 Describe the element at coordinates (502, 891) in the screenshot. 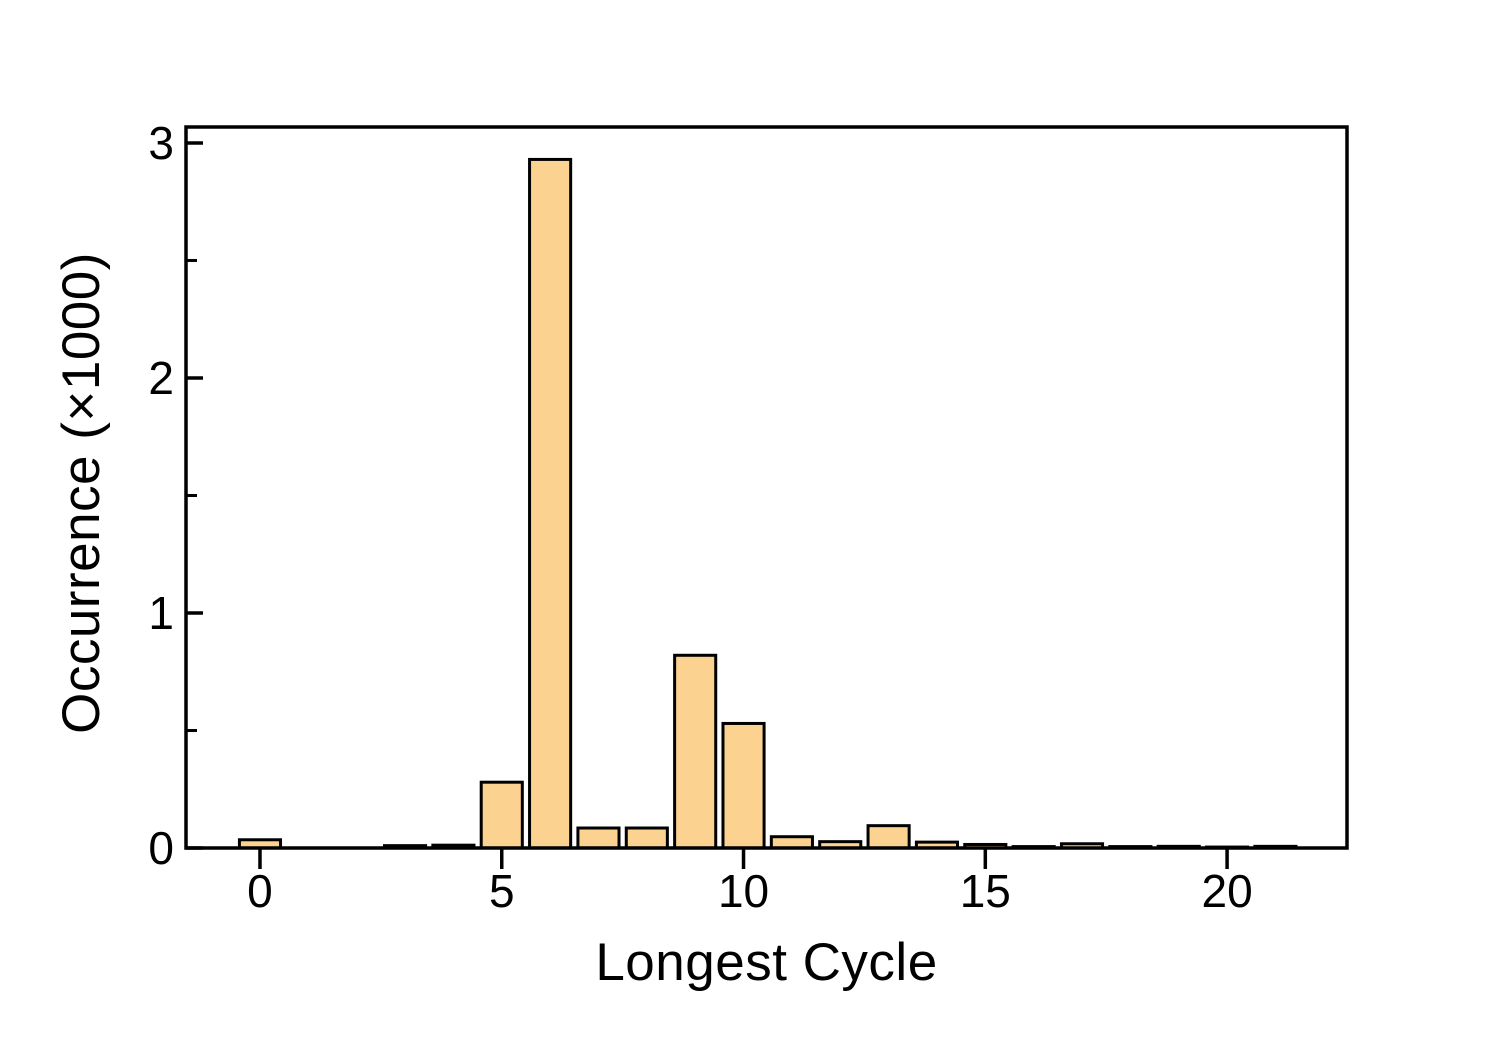

I see `x-tick-label: 5` at that location.